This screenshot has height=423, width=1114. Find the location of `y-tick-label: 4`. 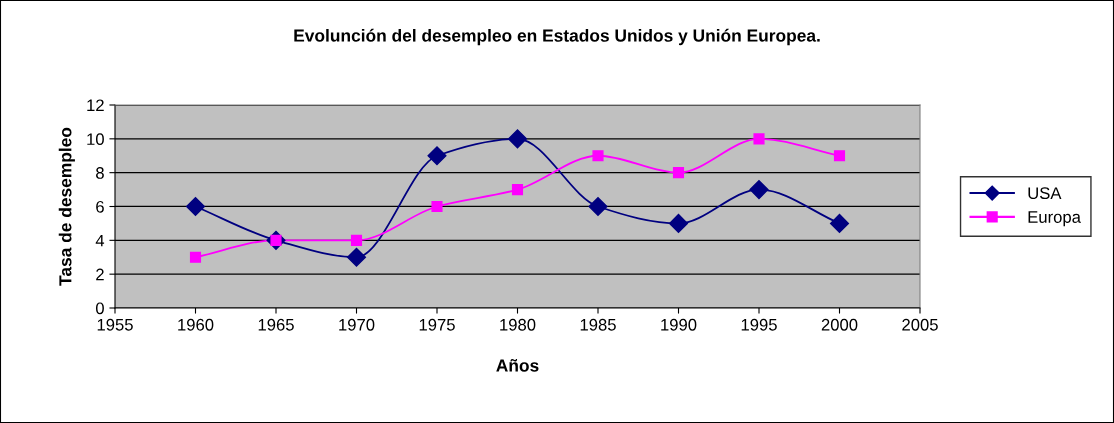

y-tick-label: 4 is located at coordinates (100, 240).